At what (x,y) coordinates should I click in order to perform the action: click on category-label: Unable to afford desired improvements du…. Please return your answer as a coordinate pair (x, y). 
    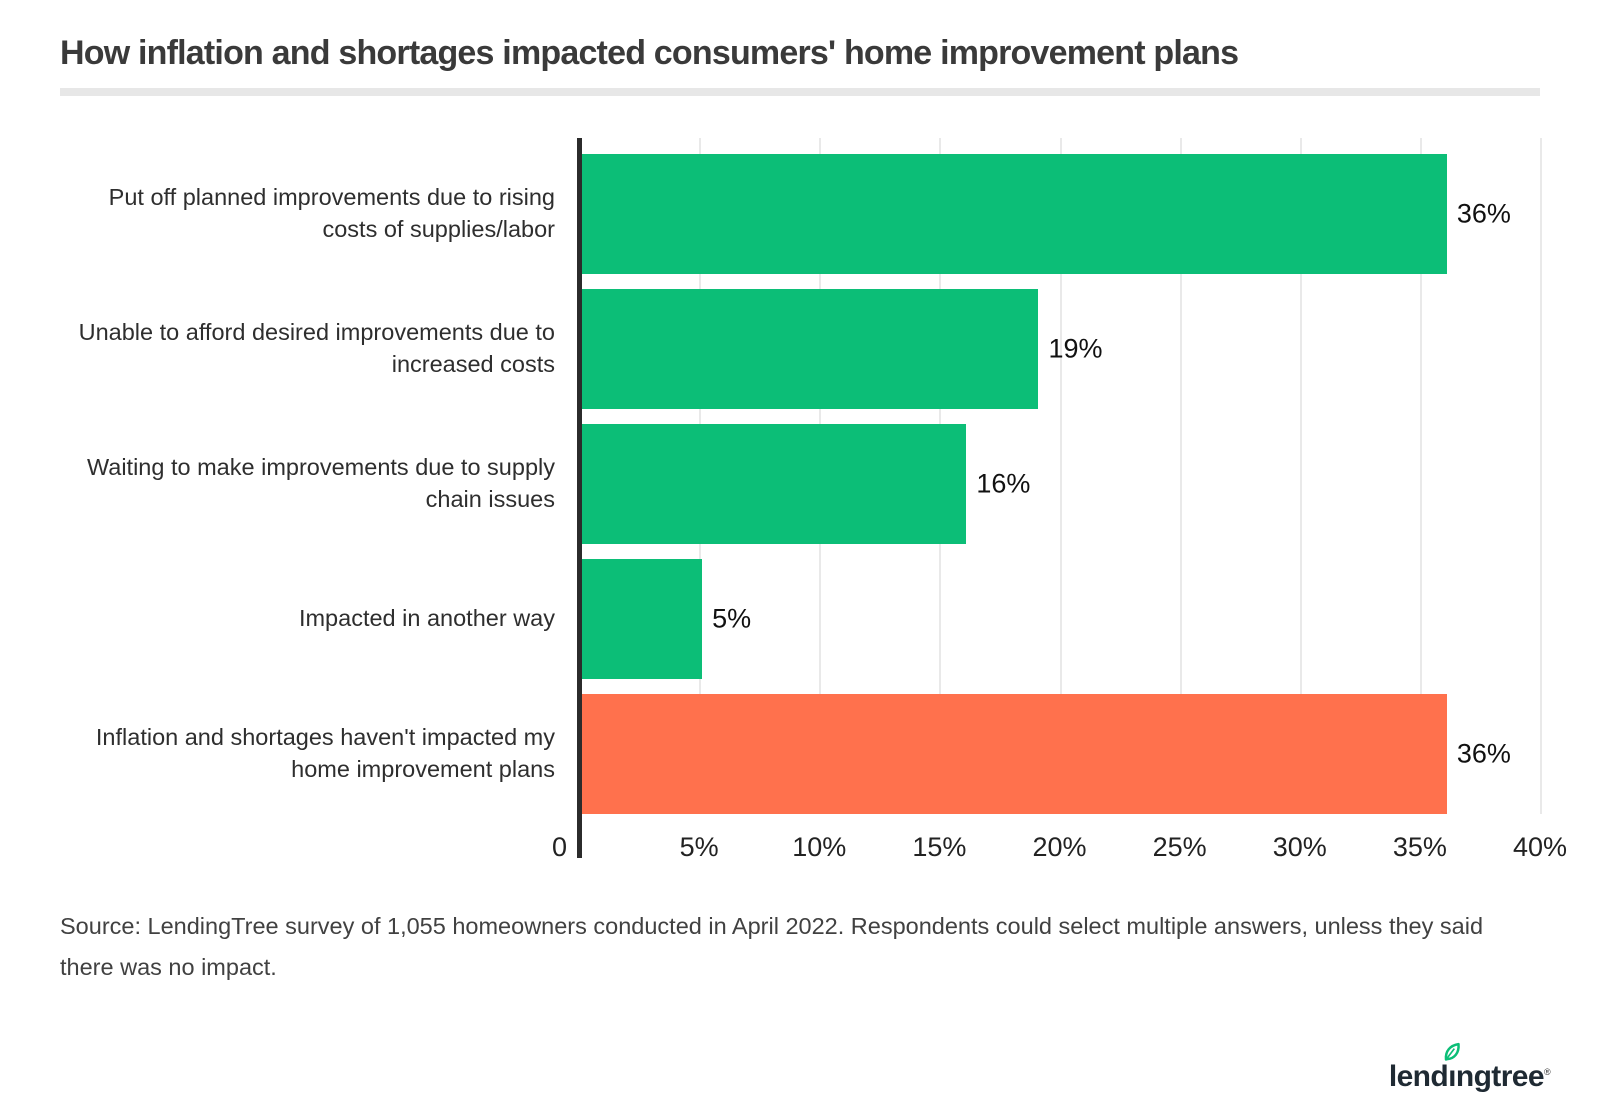
    Looking at the image, I should click on (316, 348).